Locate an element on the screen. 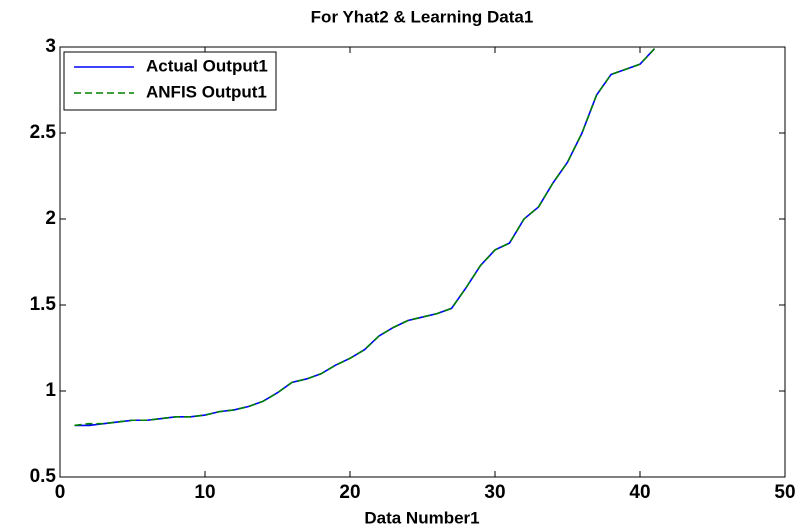 The image size is (800, 530). x-axis-label: Data Number1 is located at coordinates (421, 517).